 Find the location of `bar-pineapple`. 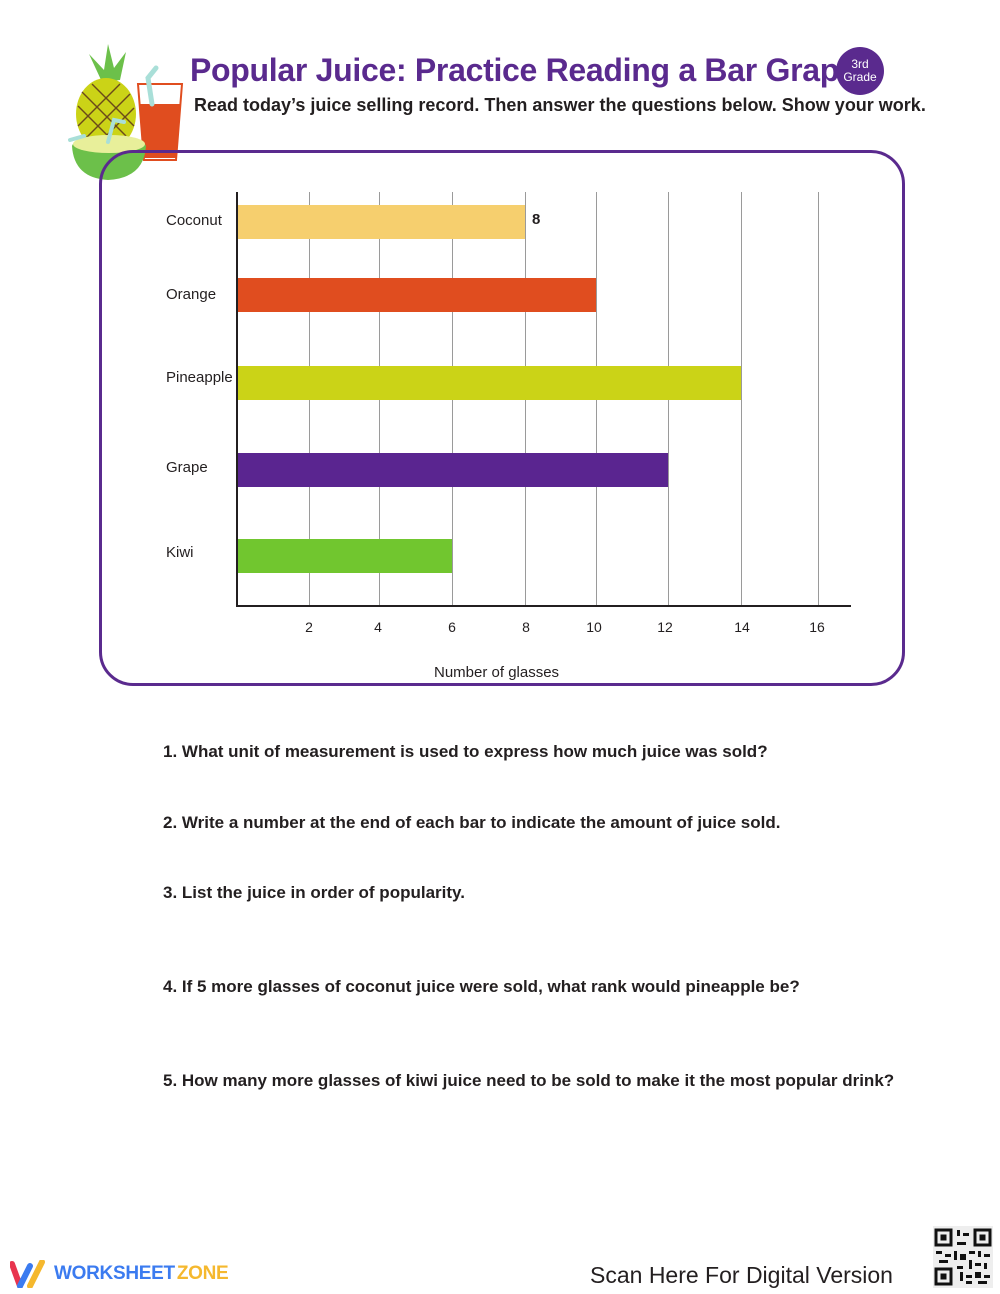

bar-pineapple is located at coordinates (489, 383).